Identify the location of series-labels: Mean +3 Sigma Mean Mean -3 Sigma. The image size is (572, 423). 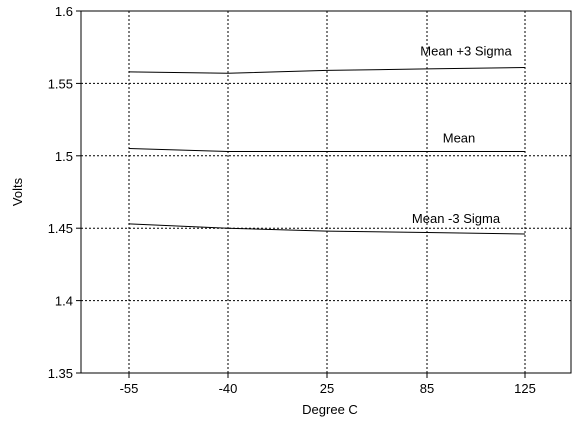
(462, 134).